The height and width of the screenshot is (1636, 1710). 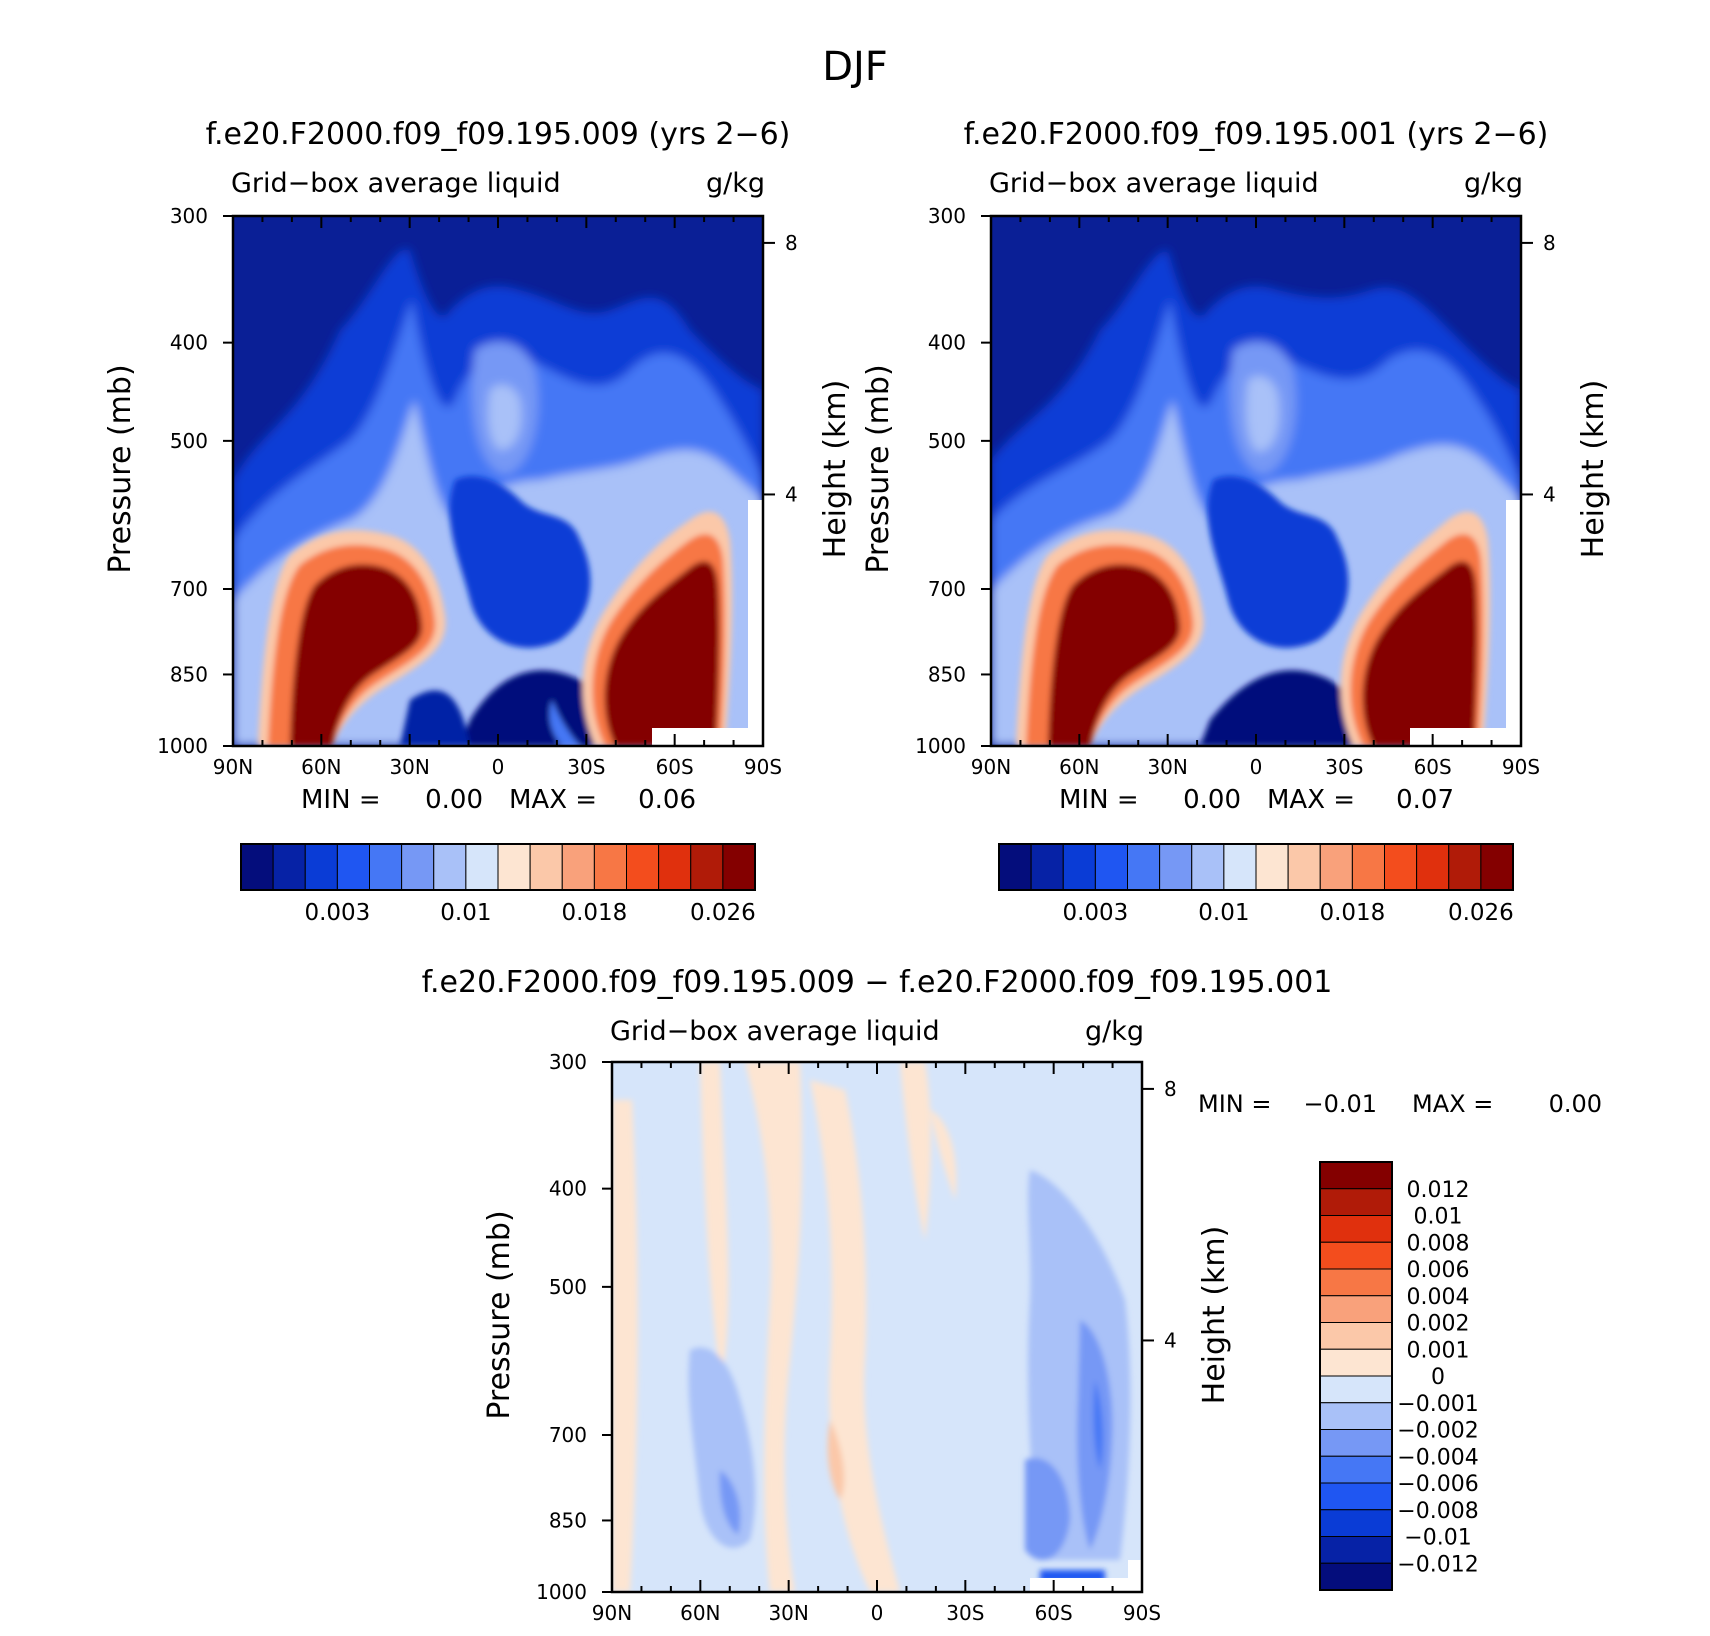 I want to click on panel-1-x-tick-label: 60S, so click(x=675, y=767).